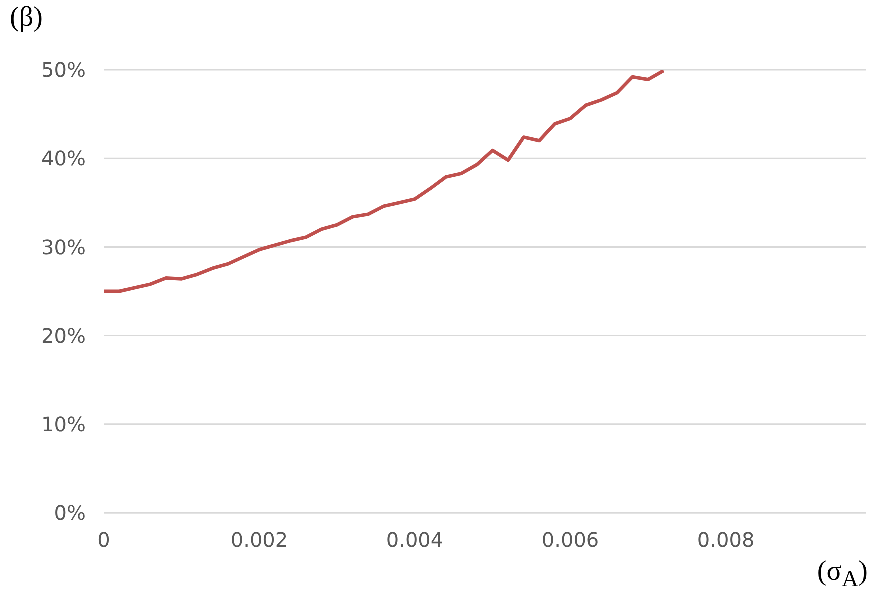  What do you see at coordinates (104, 540) in the screenshot?
I see `x-tick-label: 0` at bounding box center [104, 540].